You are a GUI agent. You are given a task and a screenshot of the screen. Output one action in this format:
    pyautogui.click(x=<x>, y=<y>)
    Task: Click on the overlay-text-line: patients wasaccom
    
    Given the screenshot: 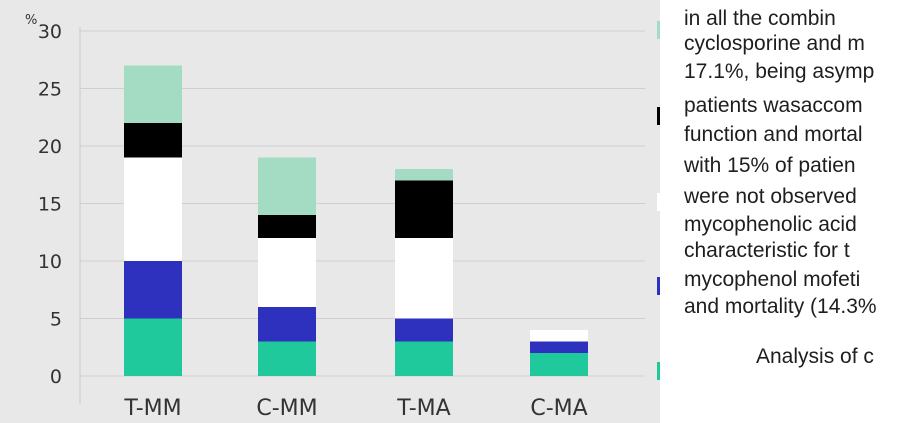 What is the action you would take?
    pyautogui.click(x=773, y=105)
    